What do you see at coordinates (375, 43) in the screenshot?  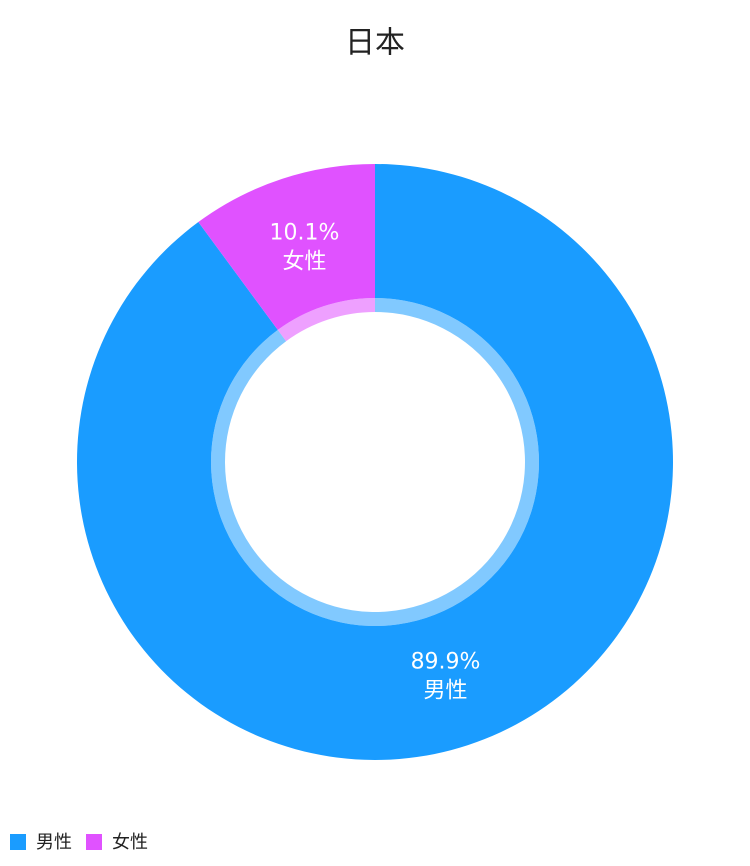 I see `chart-title: 日本` at bounding box center [375, 43].